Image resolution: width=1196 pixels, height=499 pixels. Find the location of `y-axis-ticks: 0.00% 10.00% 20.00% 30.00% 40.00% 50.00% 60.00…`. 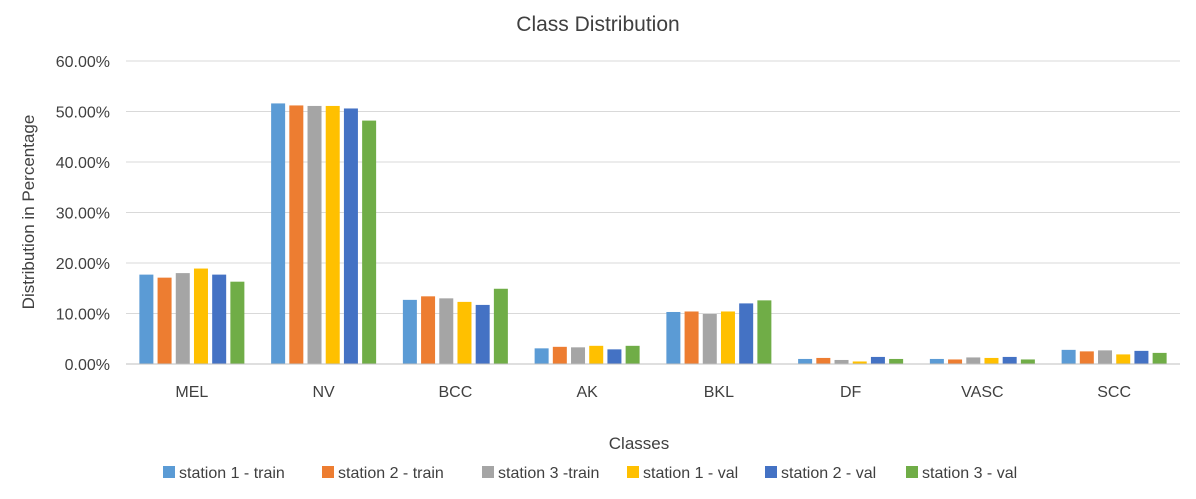

y-axis-ticks: 0.00% 10.00% 20.00% 30.00% 40.00% 50.00% 60.00… is located at coordinates (83, 214).